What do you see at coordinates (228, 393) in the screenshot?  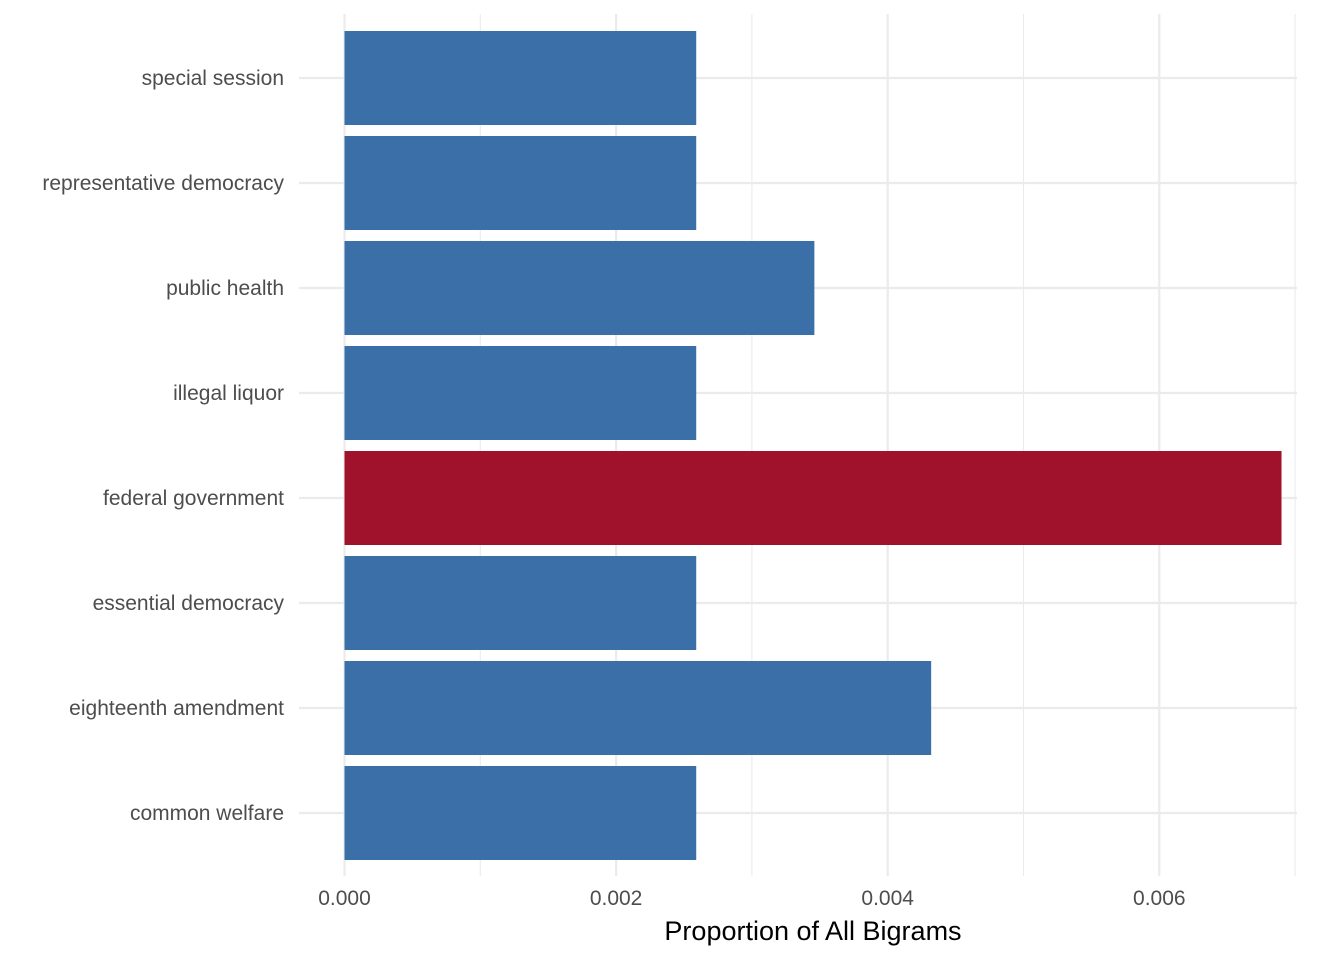 I see `y-tick-label: illegal liquor` at bounding box center [228, 393].